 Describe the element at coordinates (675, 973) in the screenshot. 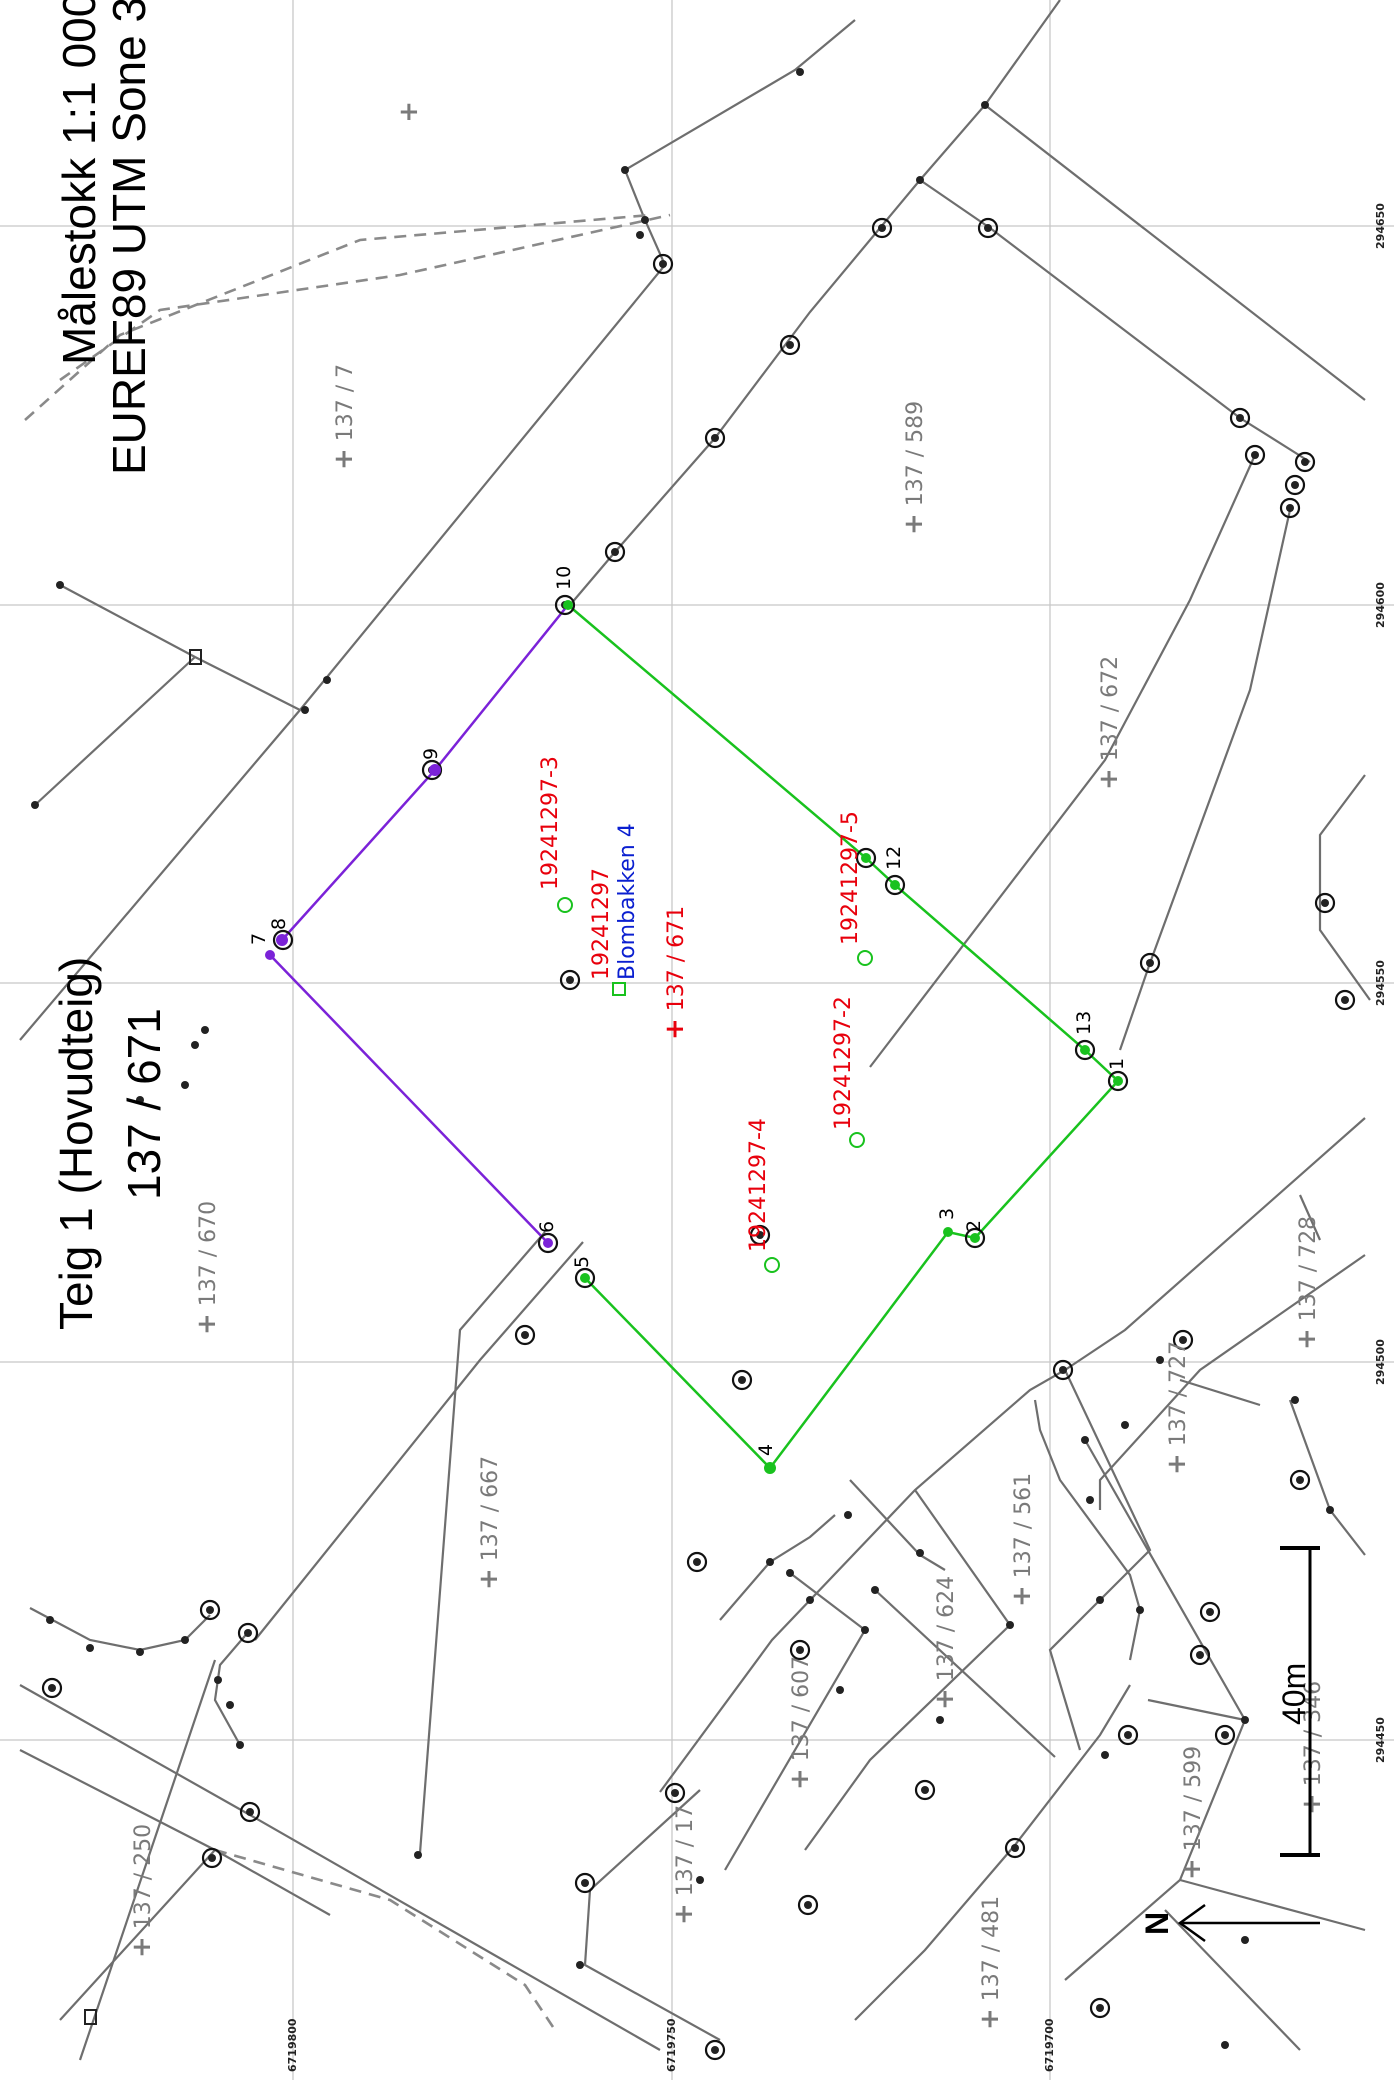

I see `parcel-137-671: + 137 / 671` at that location.